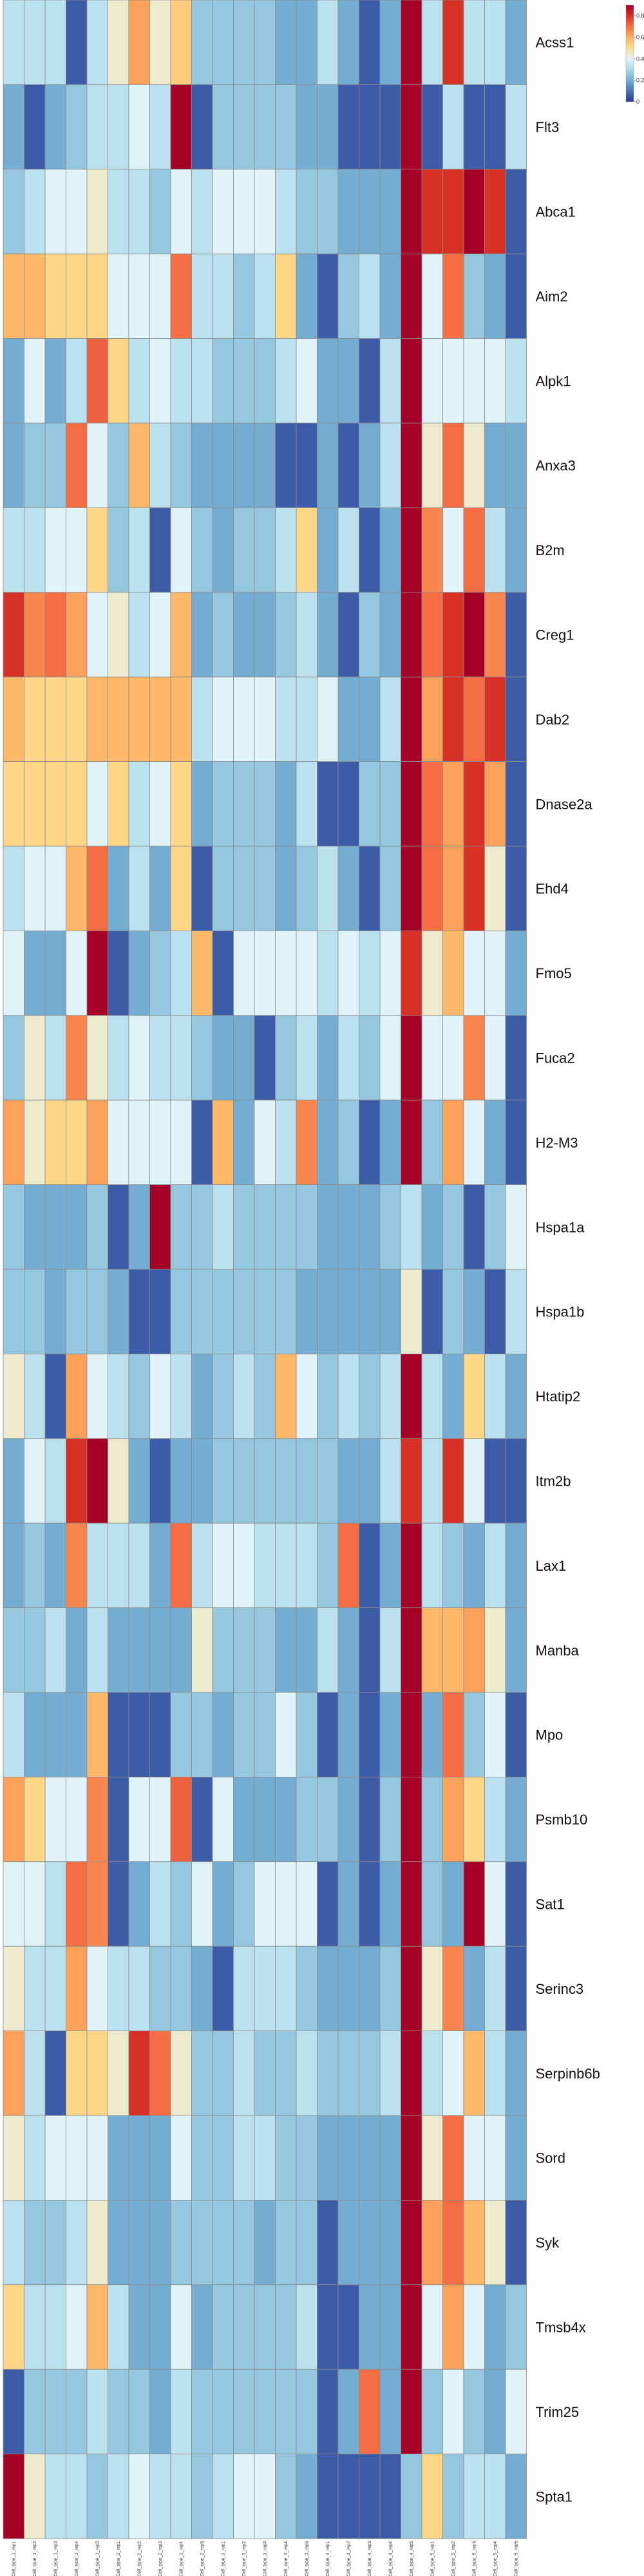 The image size is (644, 2576). What do you see at coordinates (550, 1905) in the screenshot?
I see `row-label: Sat1` at bounding box center [550, 1905].